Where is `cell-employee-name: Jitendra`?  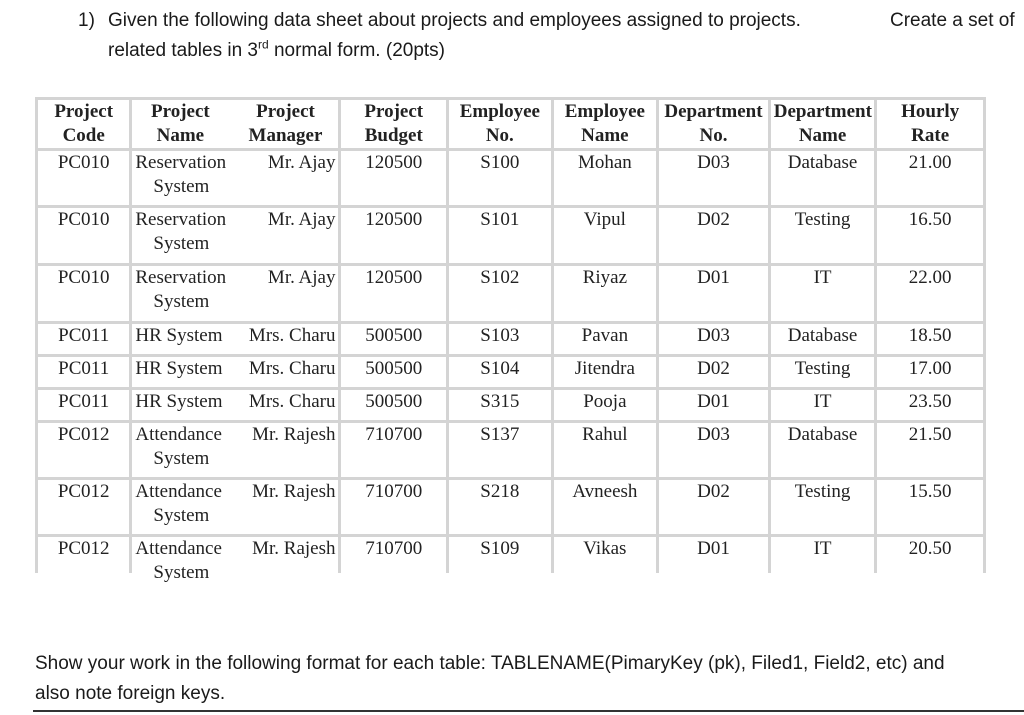
cell-employee-name: Jitendra is located at coordinates (605, 372).